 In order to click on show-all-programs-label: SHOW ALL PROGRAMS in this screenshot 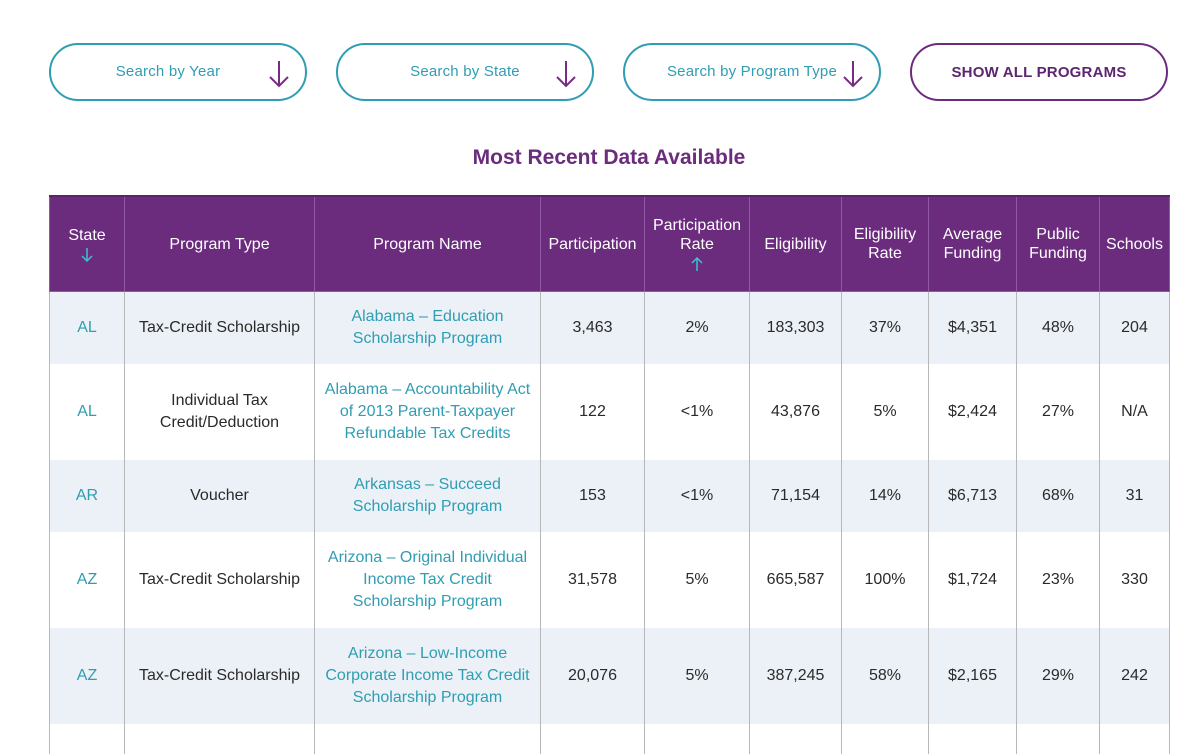, I will do `click(1039, 72)`.